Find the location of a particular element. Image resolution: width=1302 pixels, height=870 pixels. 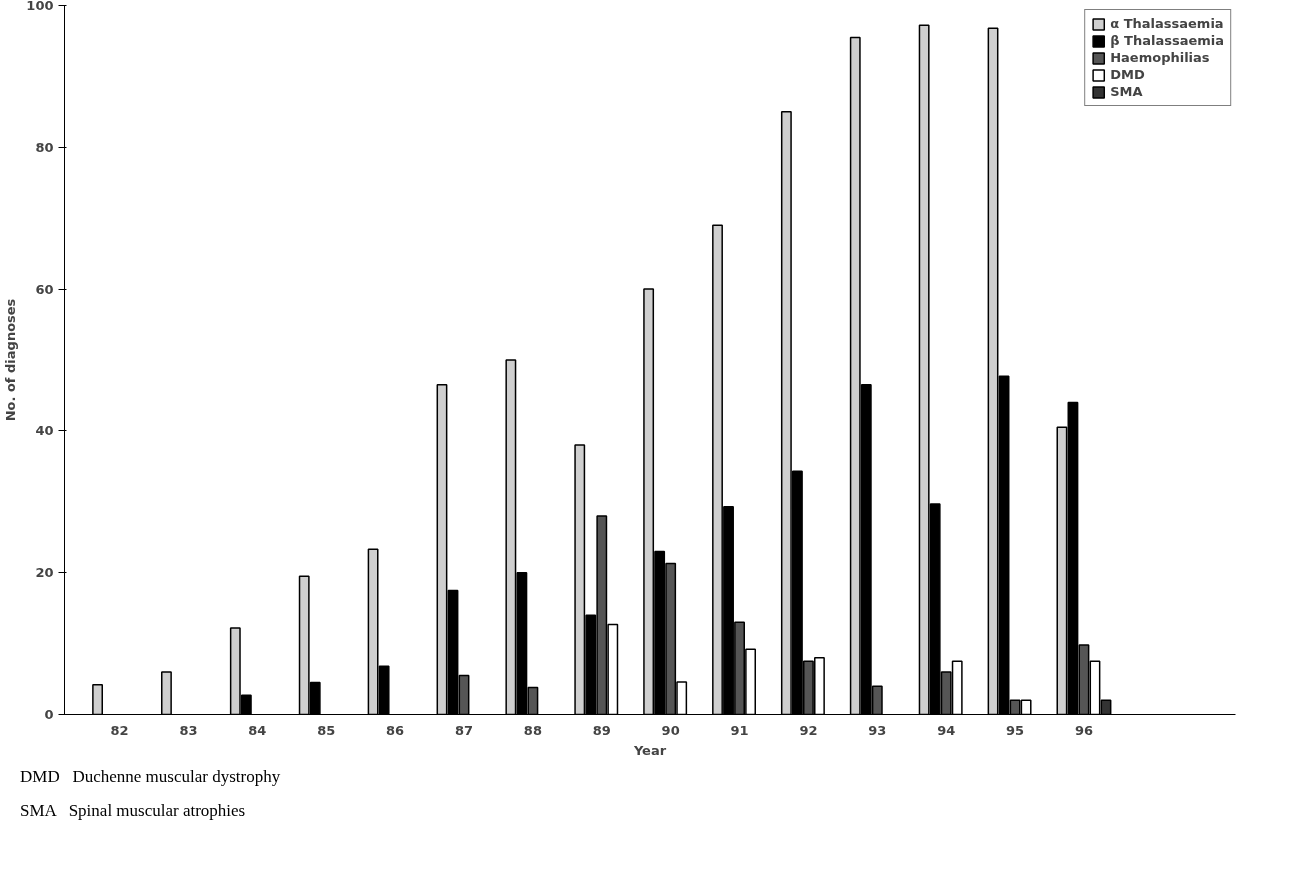

y-tick-label: 0 is located at coordinates (49, 714).